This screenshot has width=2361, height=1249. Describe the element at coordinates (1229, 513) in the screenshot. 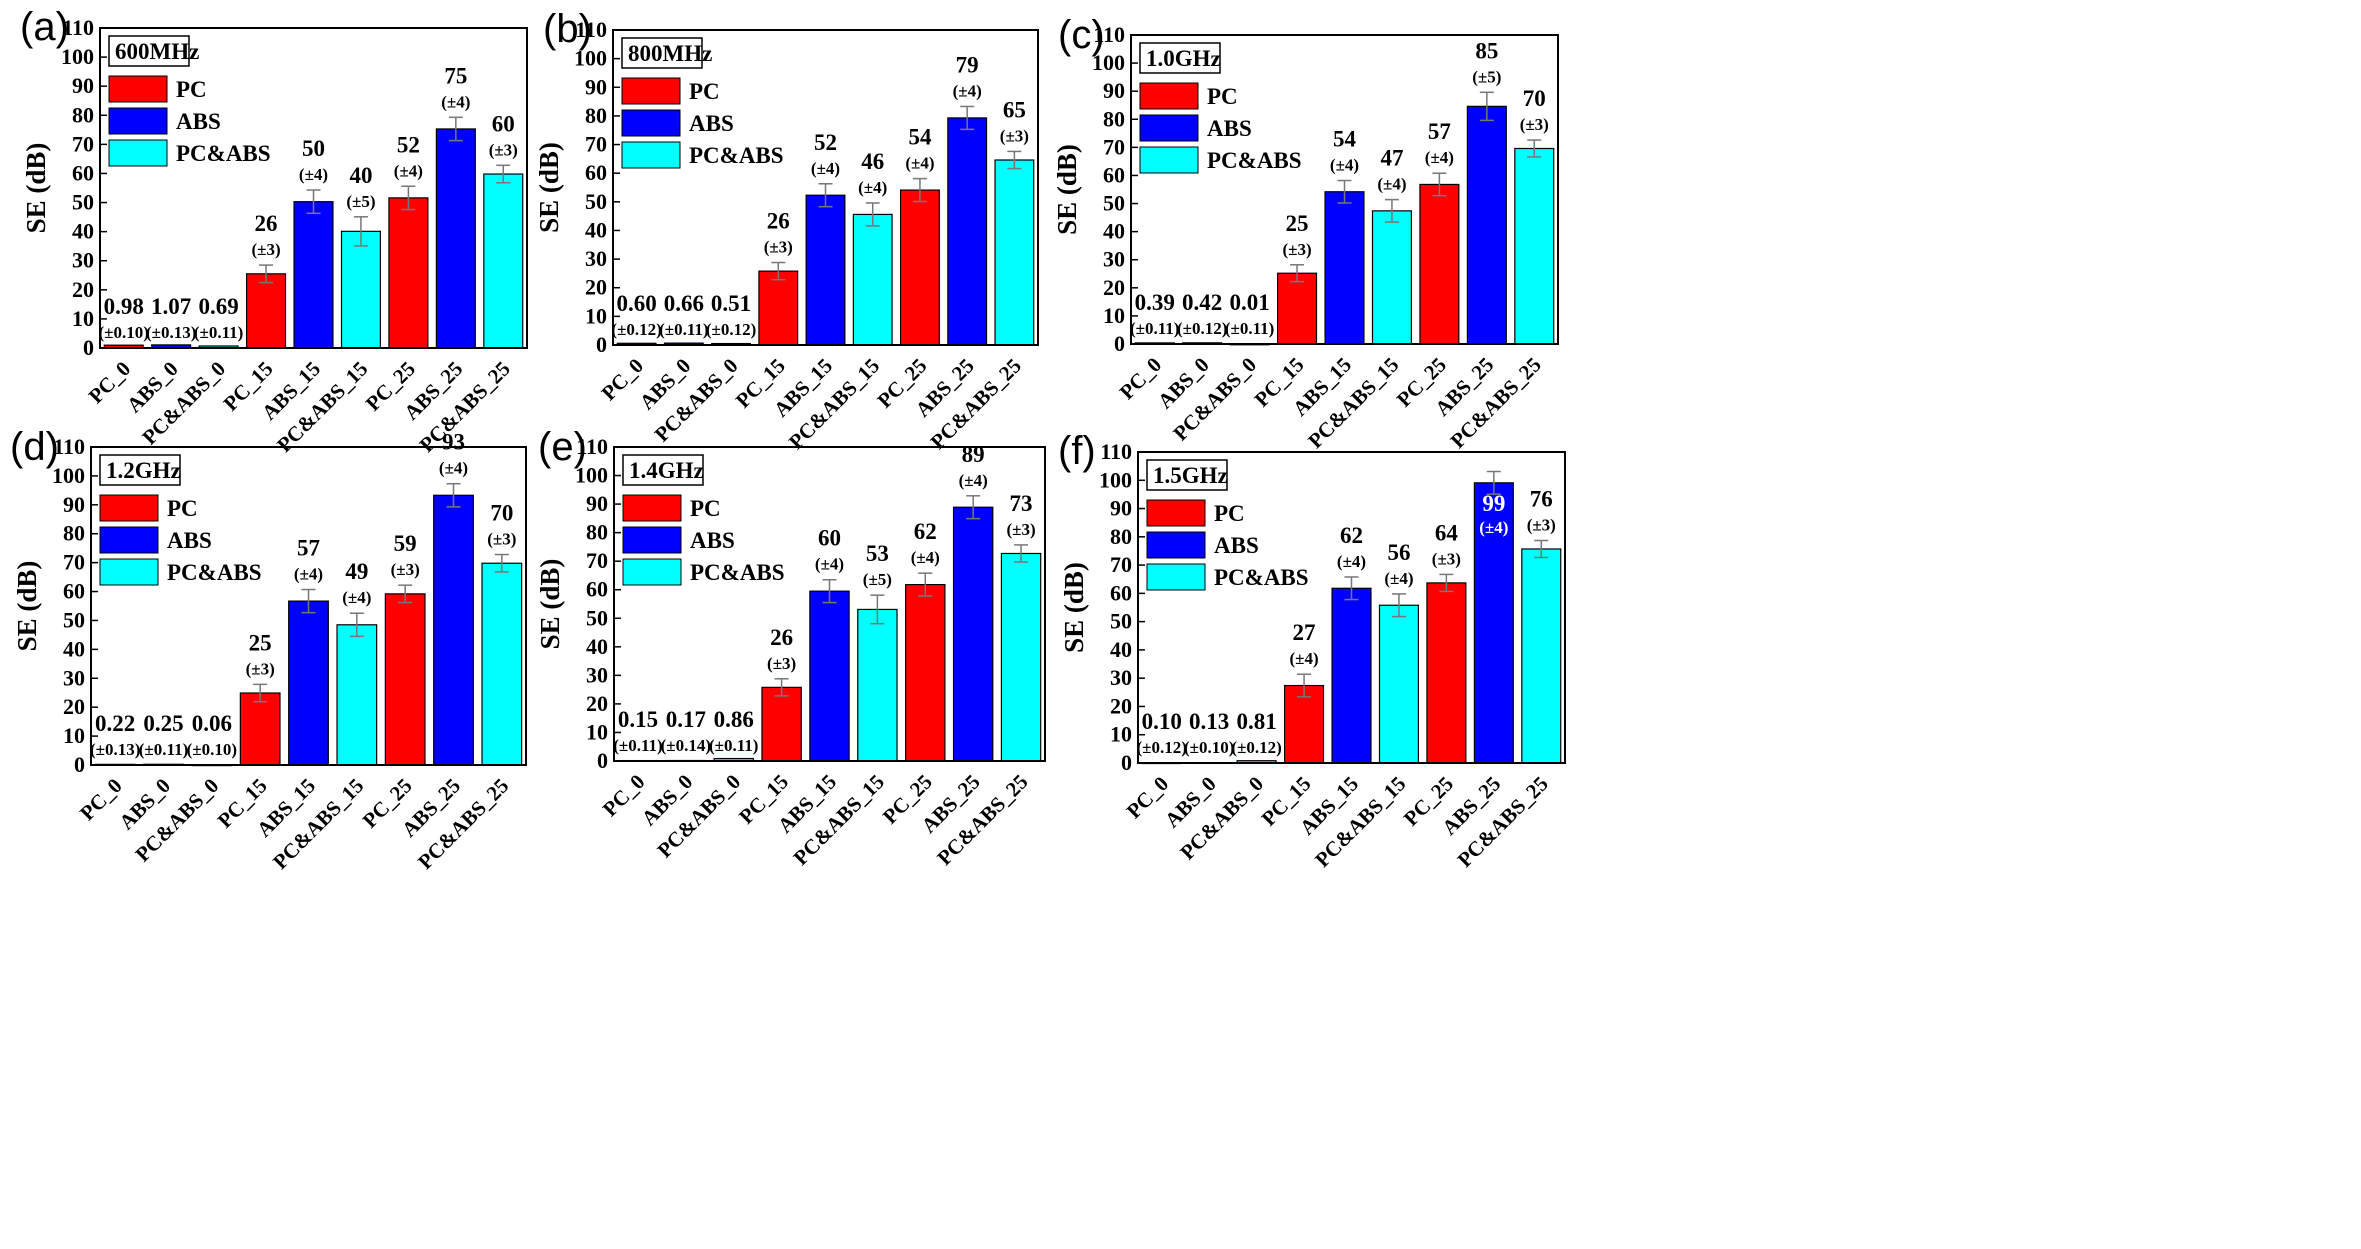

I see `legend-label: PC` at that location.